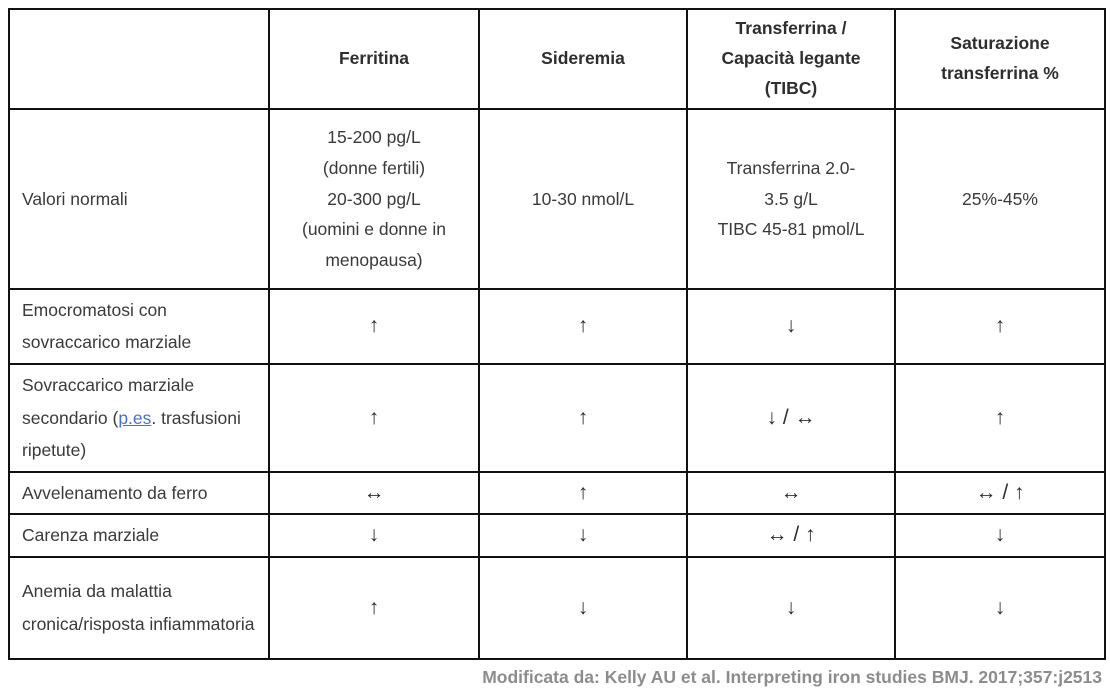  What do you see at coordinates (139, 59) in the screenshot?
I see `header-empty` at bounding box center [139, 59].